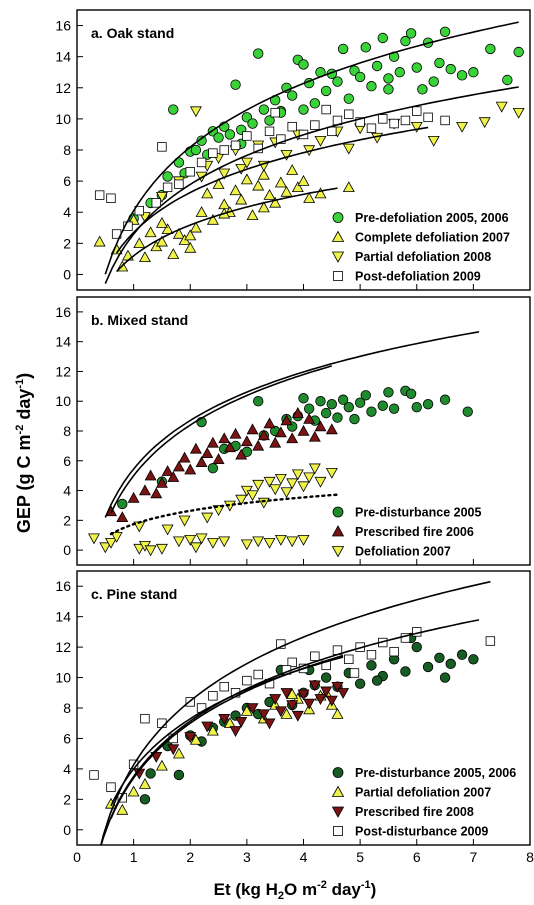 Image resolution: width=534 pixels, height=905 pixels. What do you see at coordinates (435, 773) in the screenshot?
I see `legend-label: Pre-disturbance 2005, 2006` at bounding box center [435, 773].